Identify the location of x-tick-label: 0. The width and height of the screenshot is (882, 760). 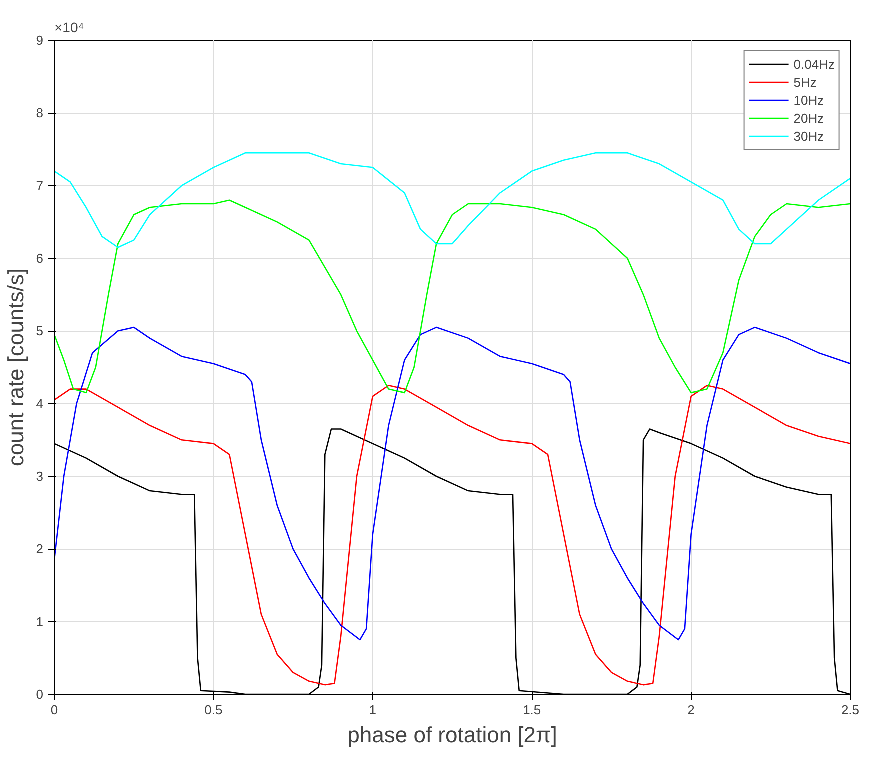
(54, 710).